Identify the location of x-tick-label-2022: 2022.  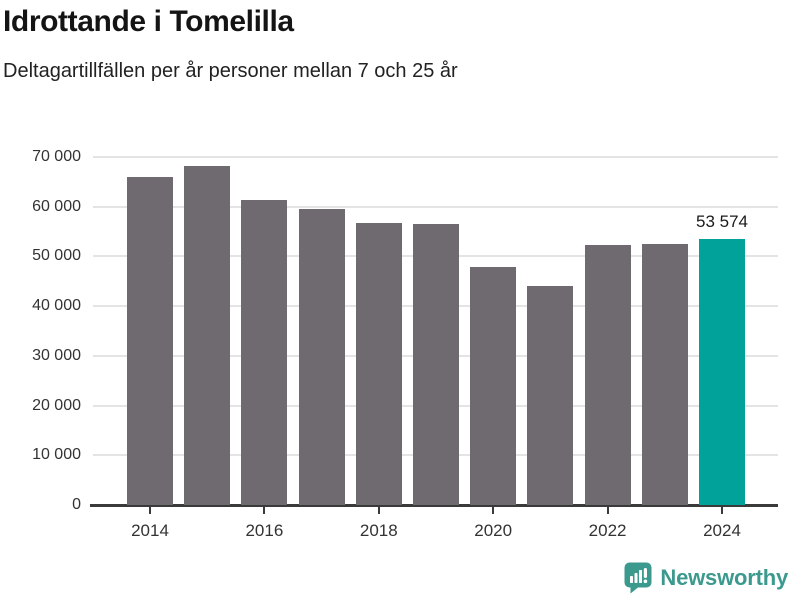
(607, 530).